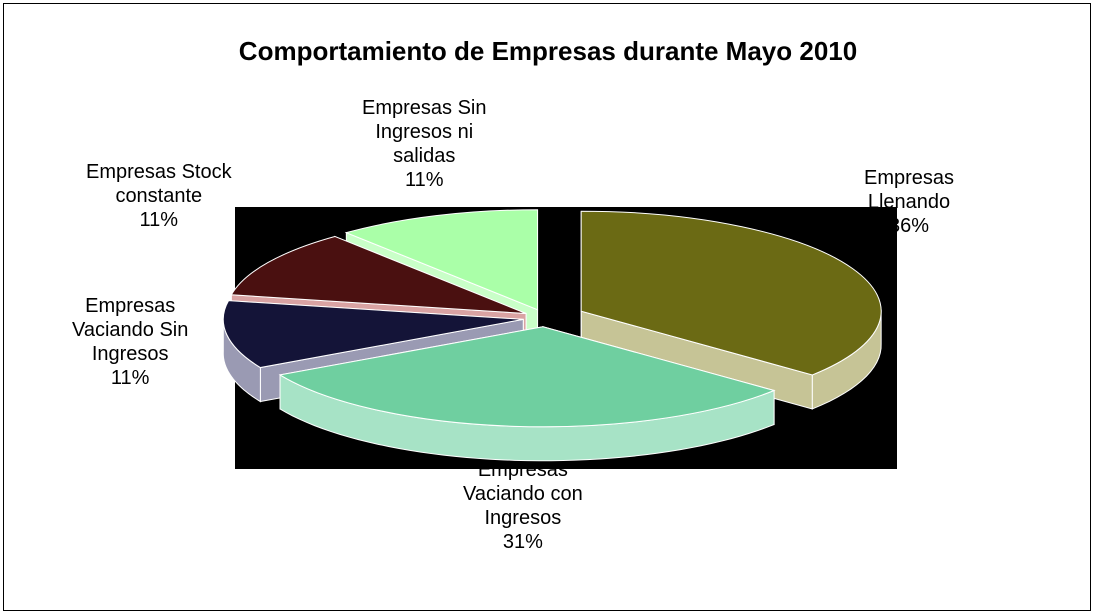 The width and height of the screenshot is (1096, 616). I want to click on pie-slice-empresas-llenando, so click(731, 310).